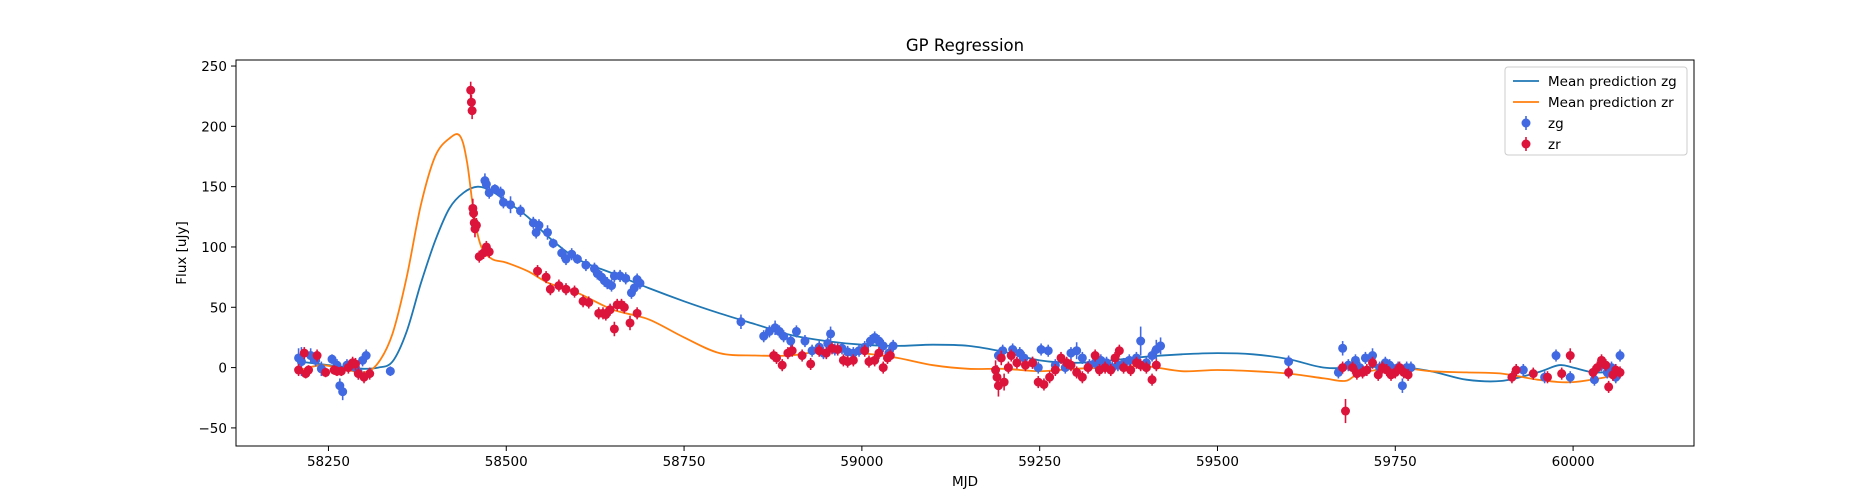 This screenshot has height=500, width=1875. What do you see at coordinates (951, 458) in the screenshot?
I see `x-axis: 58250 58500 58750 59000 59250 59500 59750 60000` at bounding box center [951, 458].